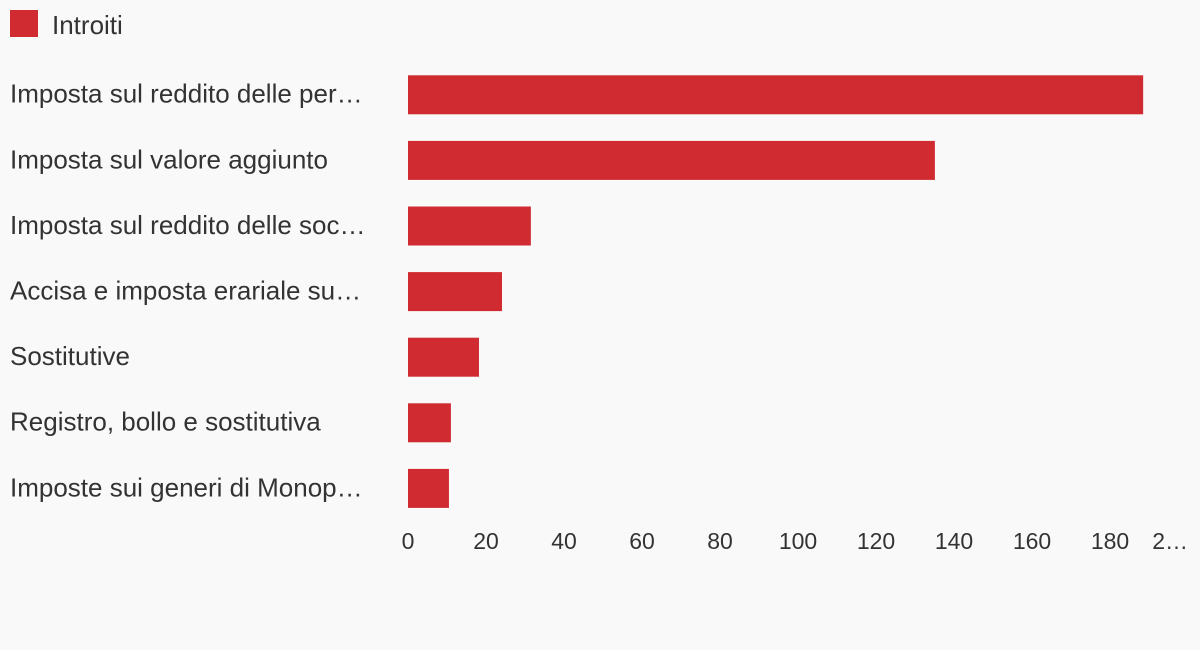  I want to click on x-tick-label: 120, so click(876, 541).